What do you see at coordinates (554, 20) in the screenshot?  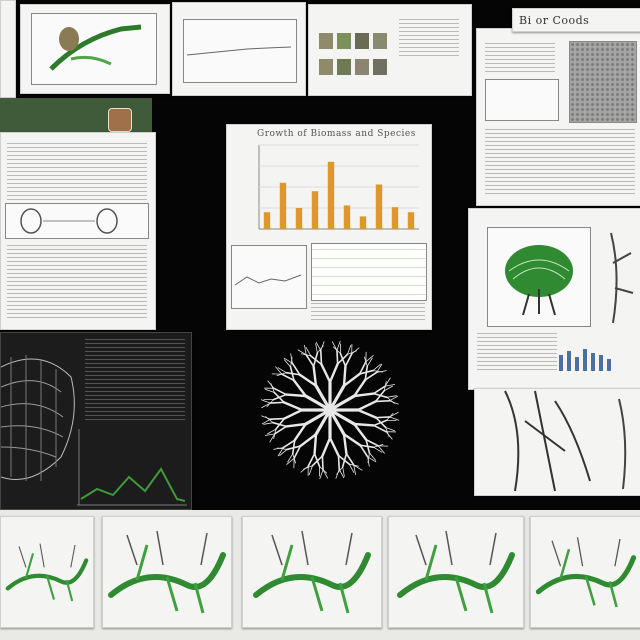 I see `top-right-caption: Bi or Coods` at bounding box center [554, 20].